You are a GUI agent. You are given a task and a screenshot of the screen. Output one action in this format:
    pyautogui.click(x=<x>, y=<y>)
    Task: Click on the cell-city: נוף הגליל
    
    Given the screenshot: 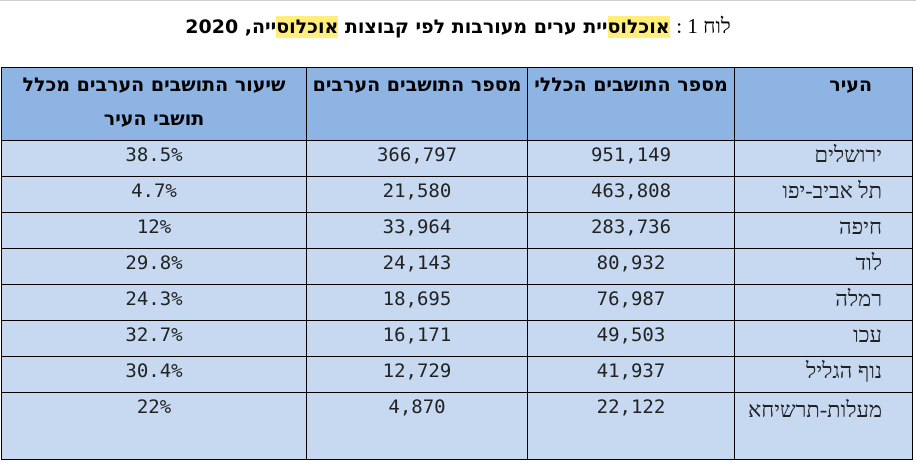 What is the action you would take?
    pyautogui.click(x=823, y=374)
    